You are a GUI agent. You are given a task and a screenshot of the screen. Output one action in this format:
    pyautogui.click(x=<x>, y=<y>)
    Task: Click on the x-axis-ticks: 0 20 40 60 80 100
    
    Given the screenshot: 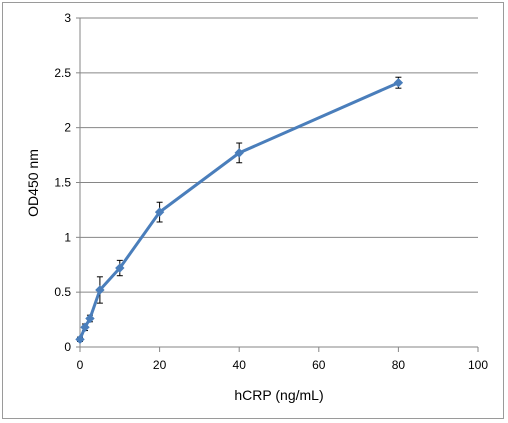 What is the action you would take?
    pyautogui.click(x=282, y=359)
    